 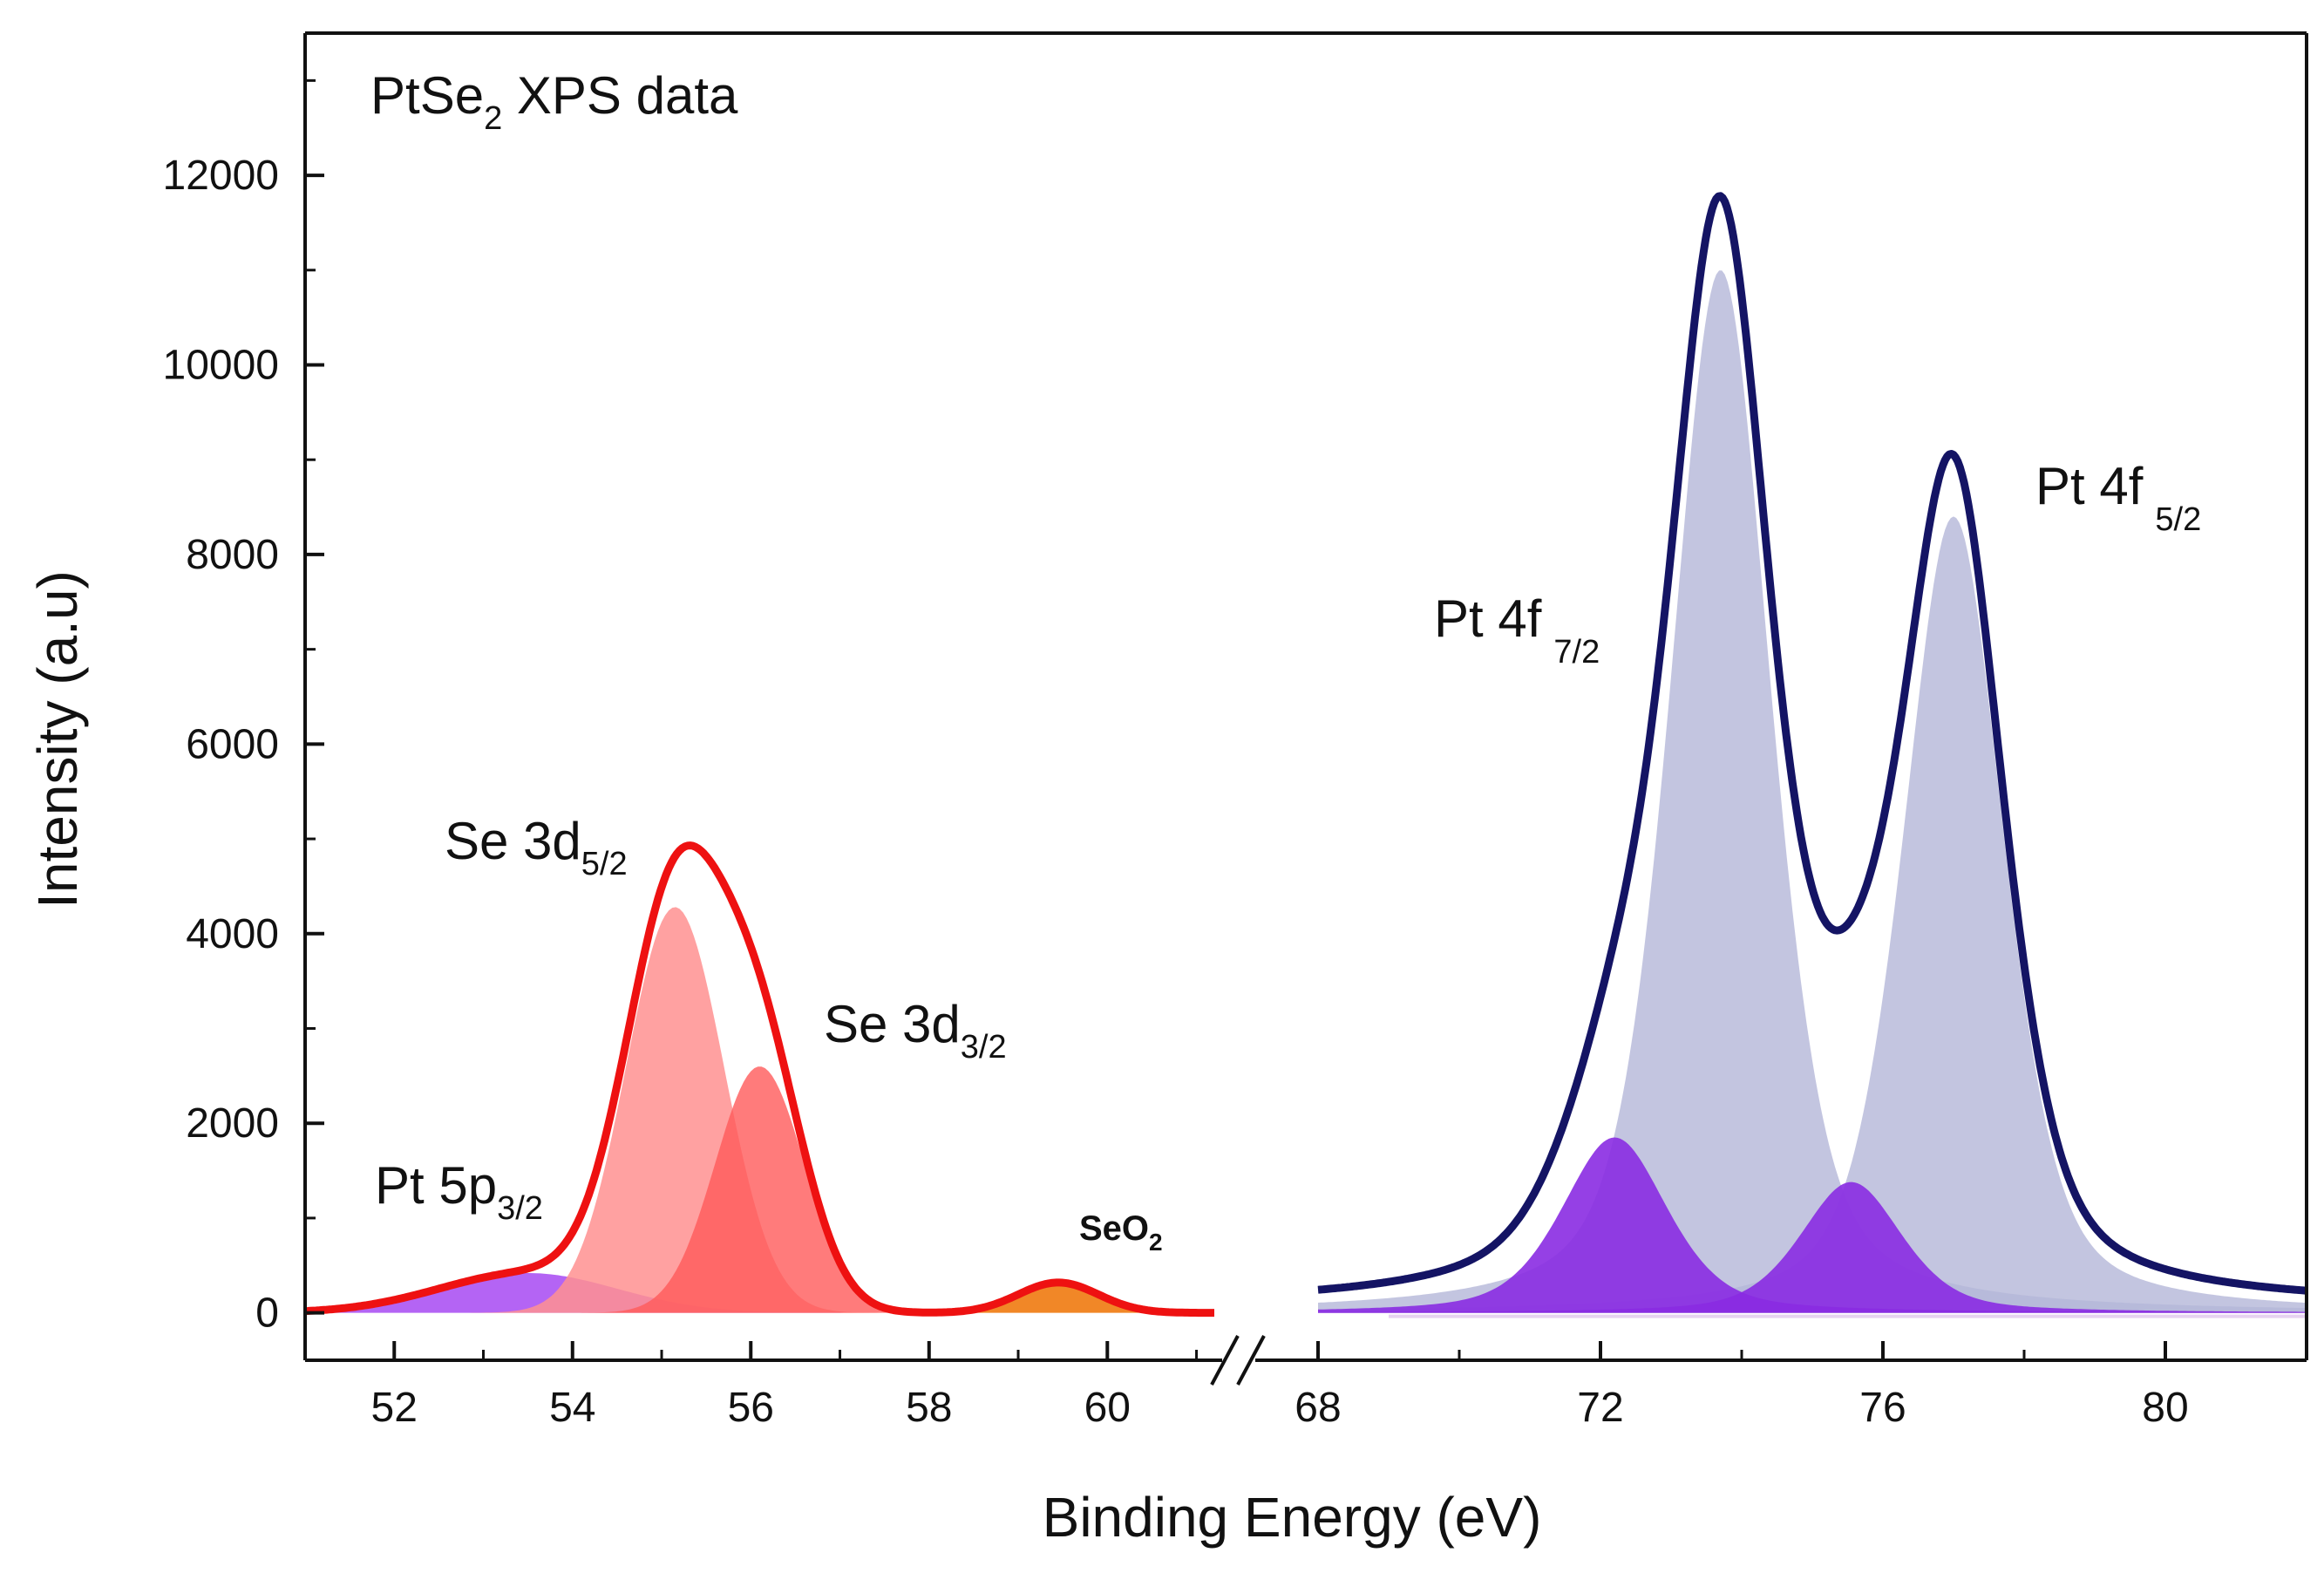 I want to click on x-tick-label-60: 60, so click(x=1107, y=1408).